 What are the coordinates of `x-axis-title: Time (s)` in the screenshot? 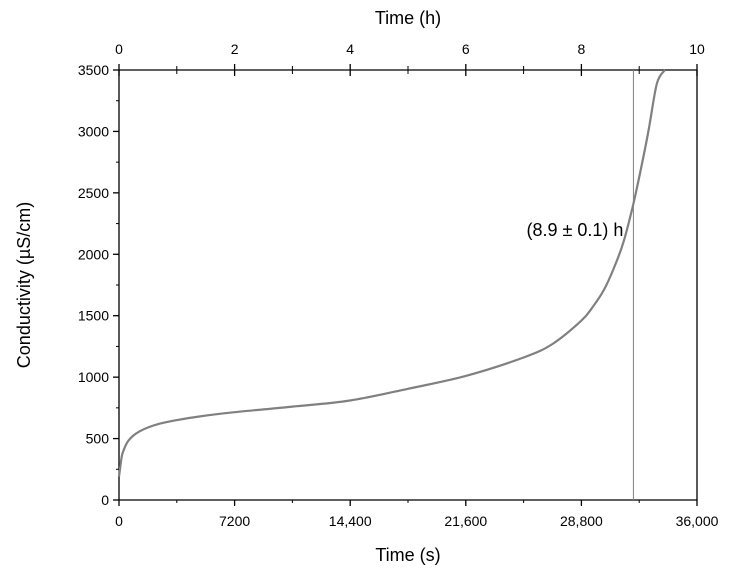 It's located at (407, 555).